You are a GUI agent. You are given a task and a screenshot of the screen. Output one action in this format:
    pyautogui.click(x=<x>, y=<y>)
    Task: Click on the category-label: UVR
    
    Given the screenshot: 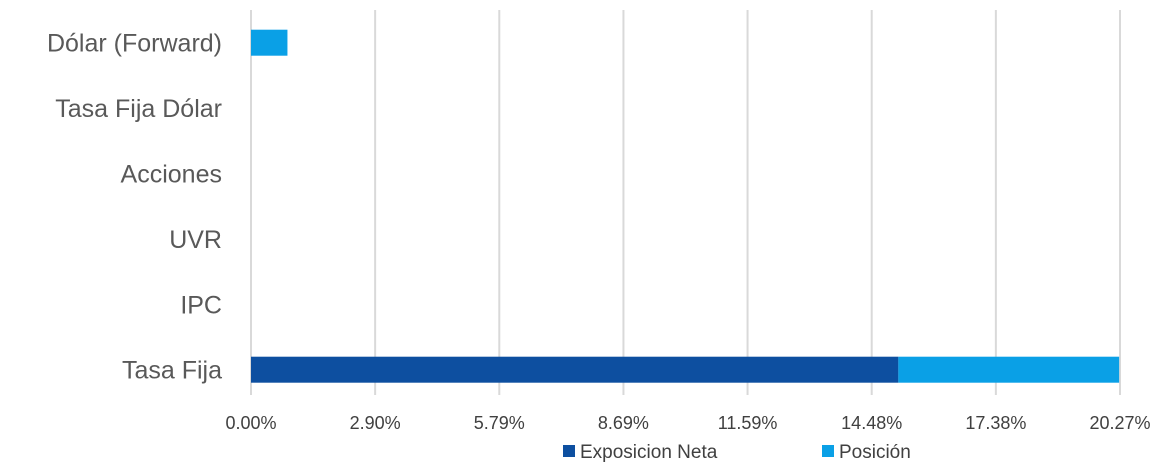 What is the action you would take?
    pyautogui.click(x=195, y=240)
    